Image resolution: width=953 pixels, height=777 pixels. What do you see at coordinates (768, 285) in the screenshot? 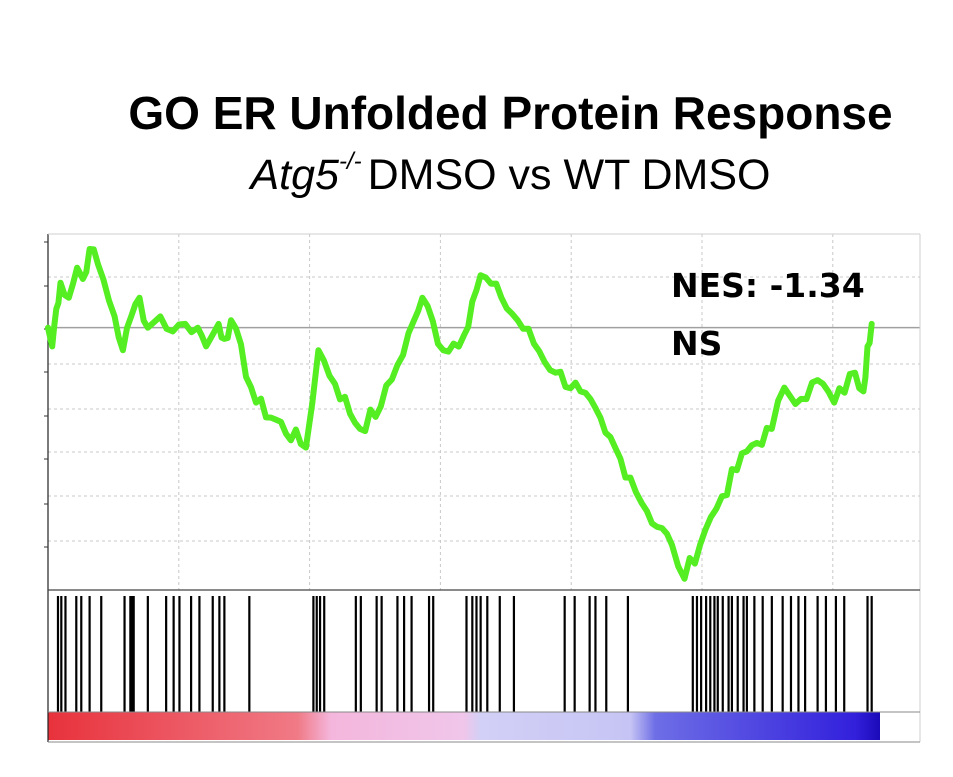
I see `nes-label: NES: -1.34` at bounding box center [768, 285].